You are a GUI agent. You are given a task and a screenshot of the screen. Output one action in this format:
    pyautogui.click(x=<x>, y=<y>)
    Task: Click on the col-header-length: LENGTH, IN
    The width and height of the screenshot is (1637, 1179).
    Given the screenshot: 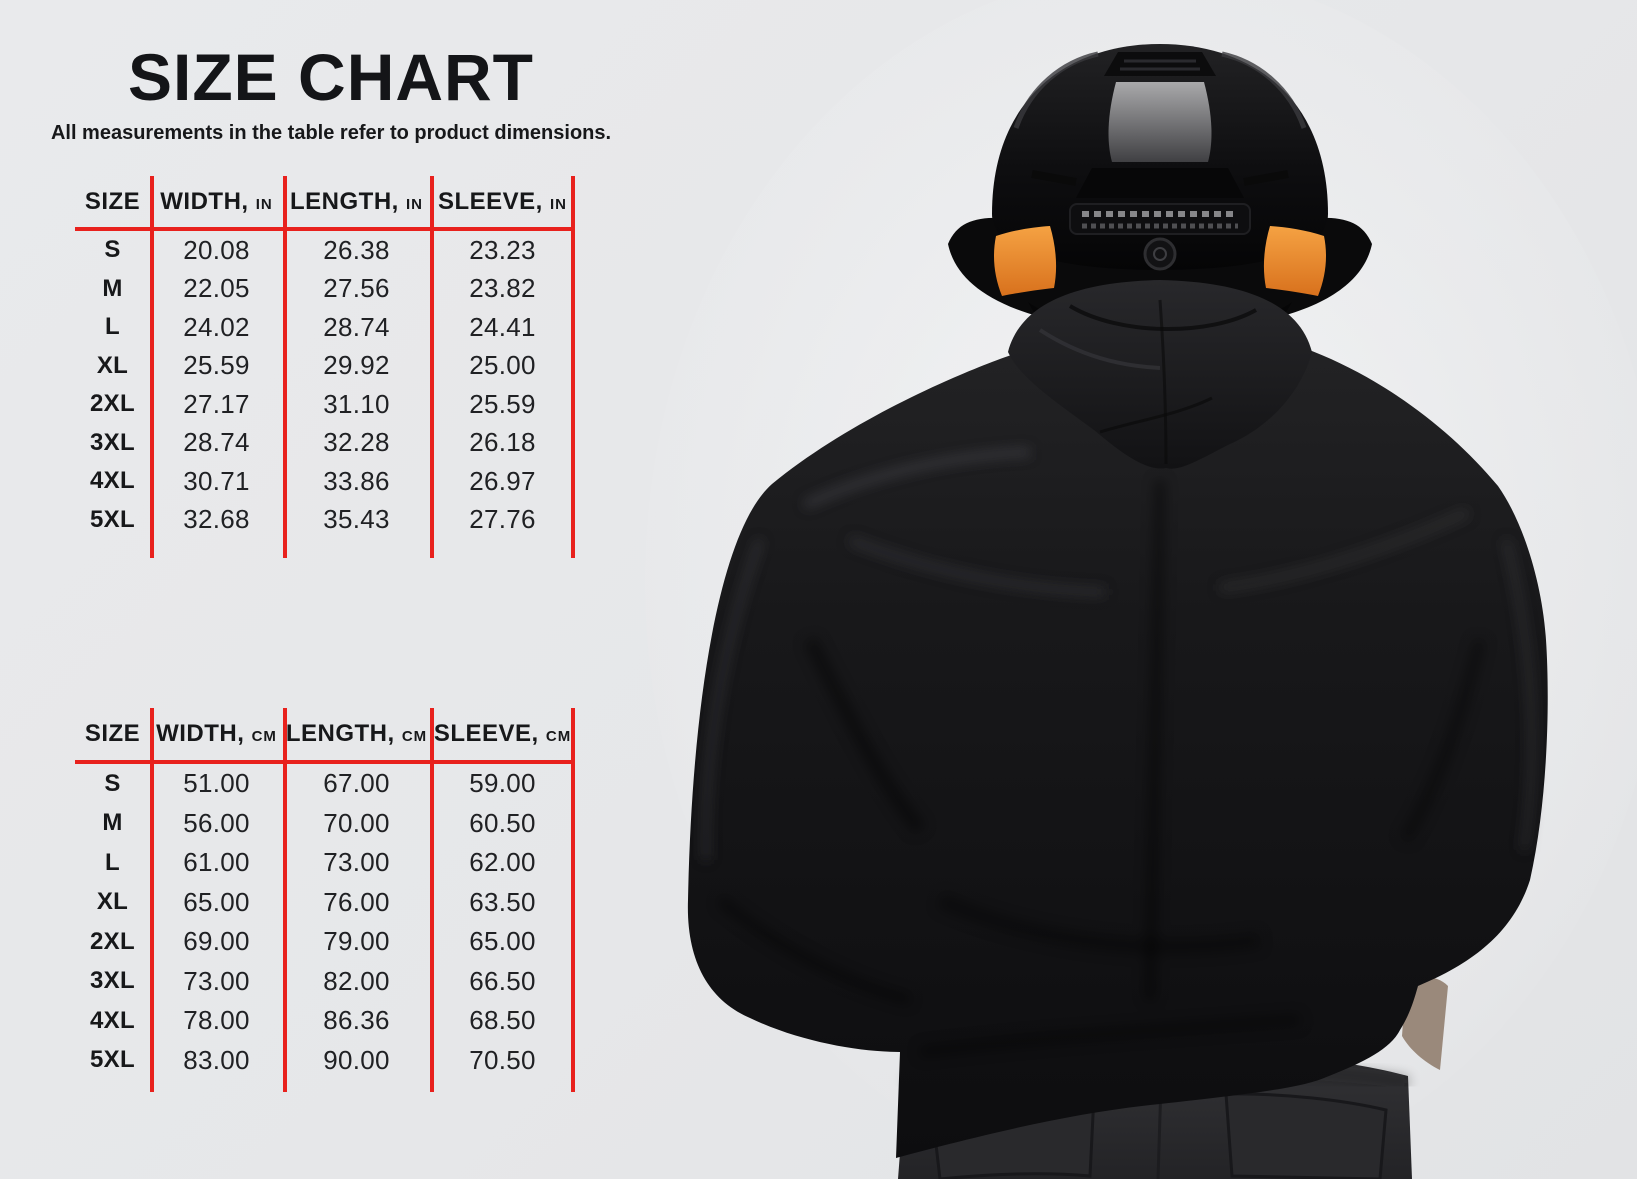 What is the action you would take?
    pyautogui.click(x=356, y=201)
    